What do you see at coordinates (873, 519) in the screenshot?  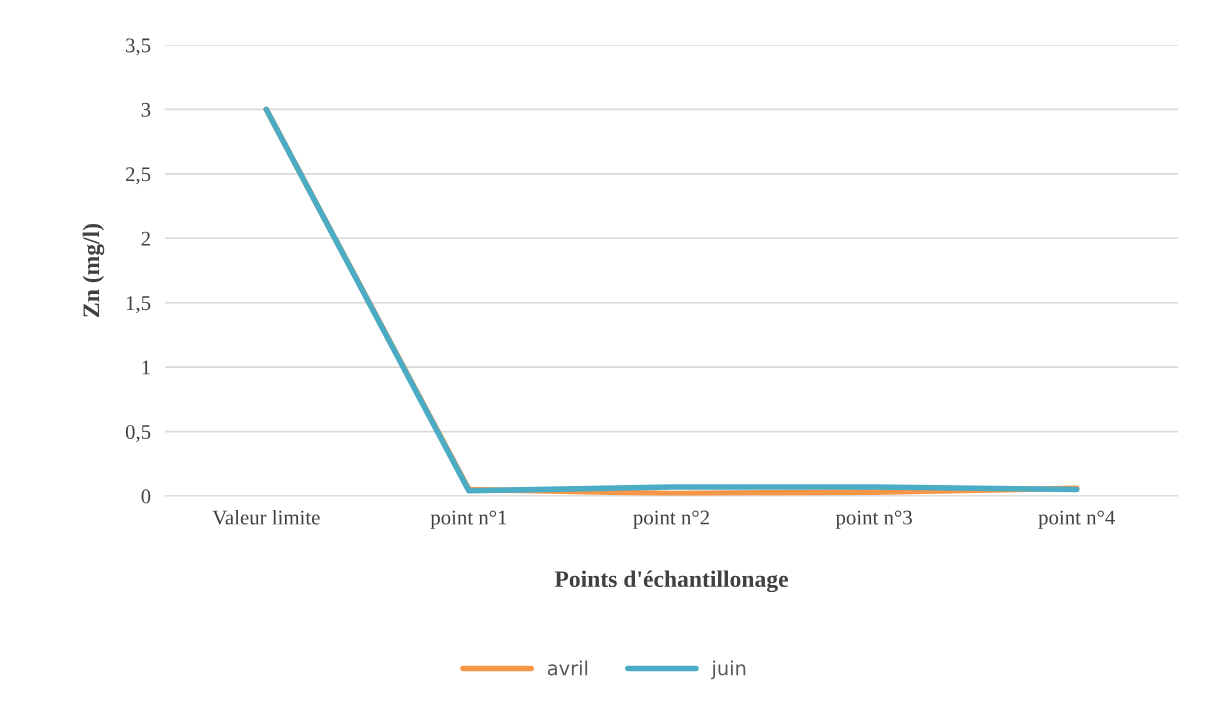 I see `x-tick-label: point n°3` at bounding box center [873, 519].